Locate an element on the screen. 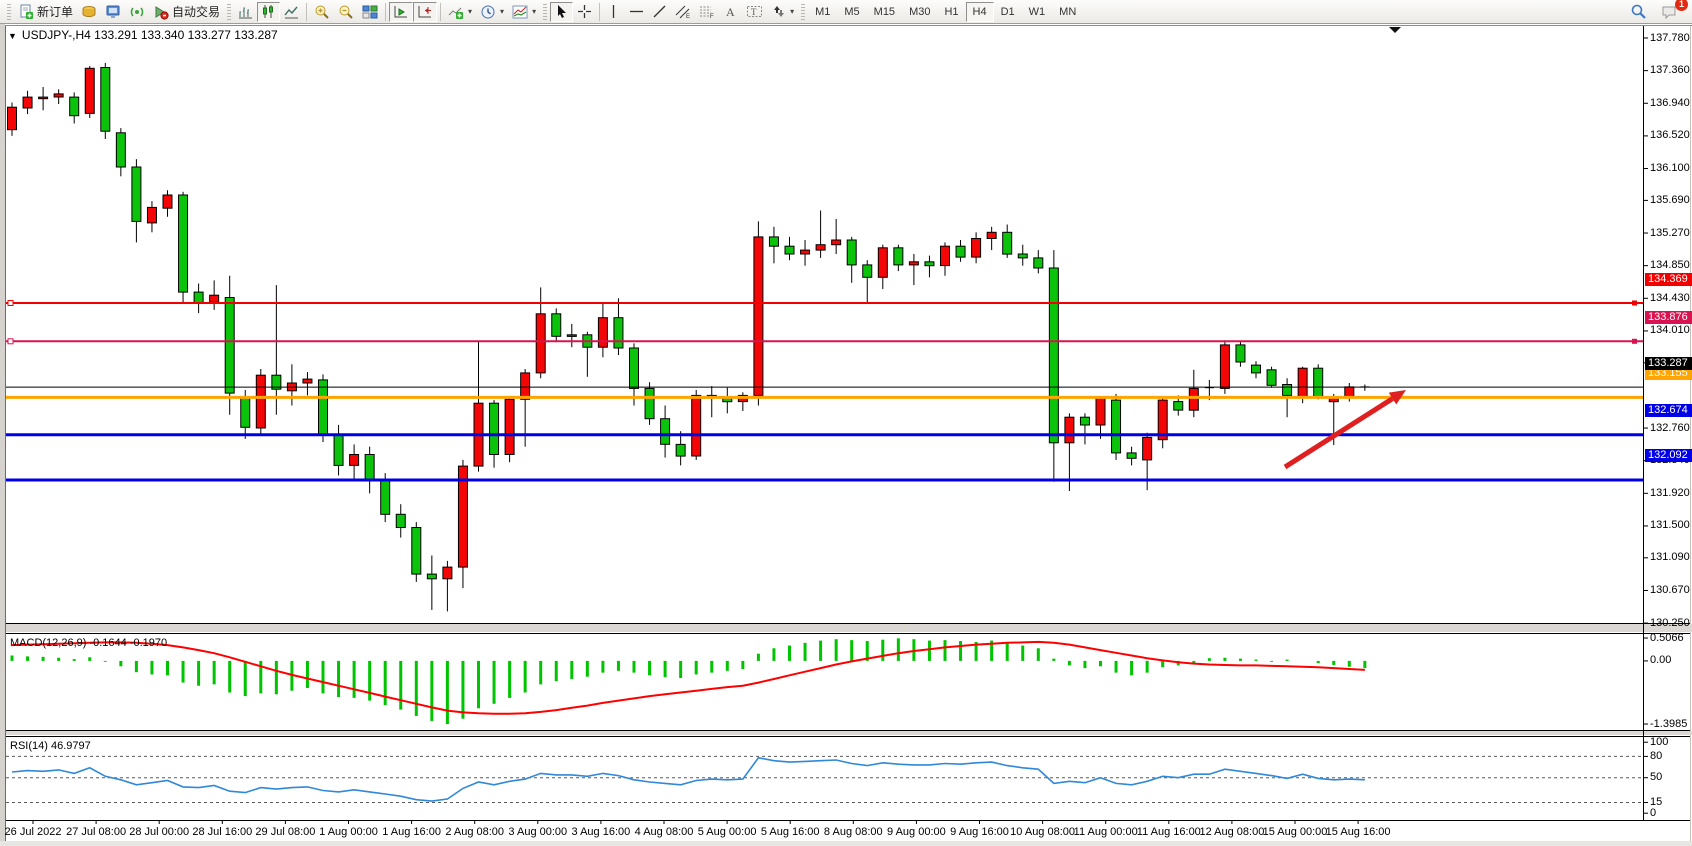 The image size is (1692, 846). timeframe-W1: W1 is located at coordinates (1037, 11).